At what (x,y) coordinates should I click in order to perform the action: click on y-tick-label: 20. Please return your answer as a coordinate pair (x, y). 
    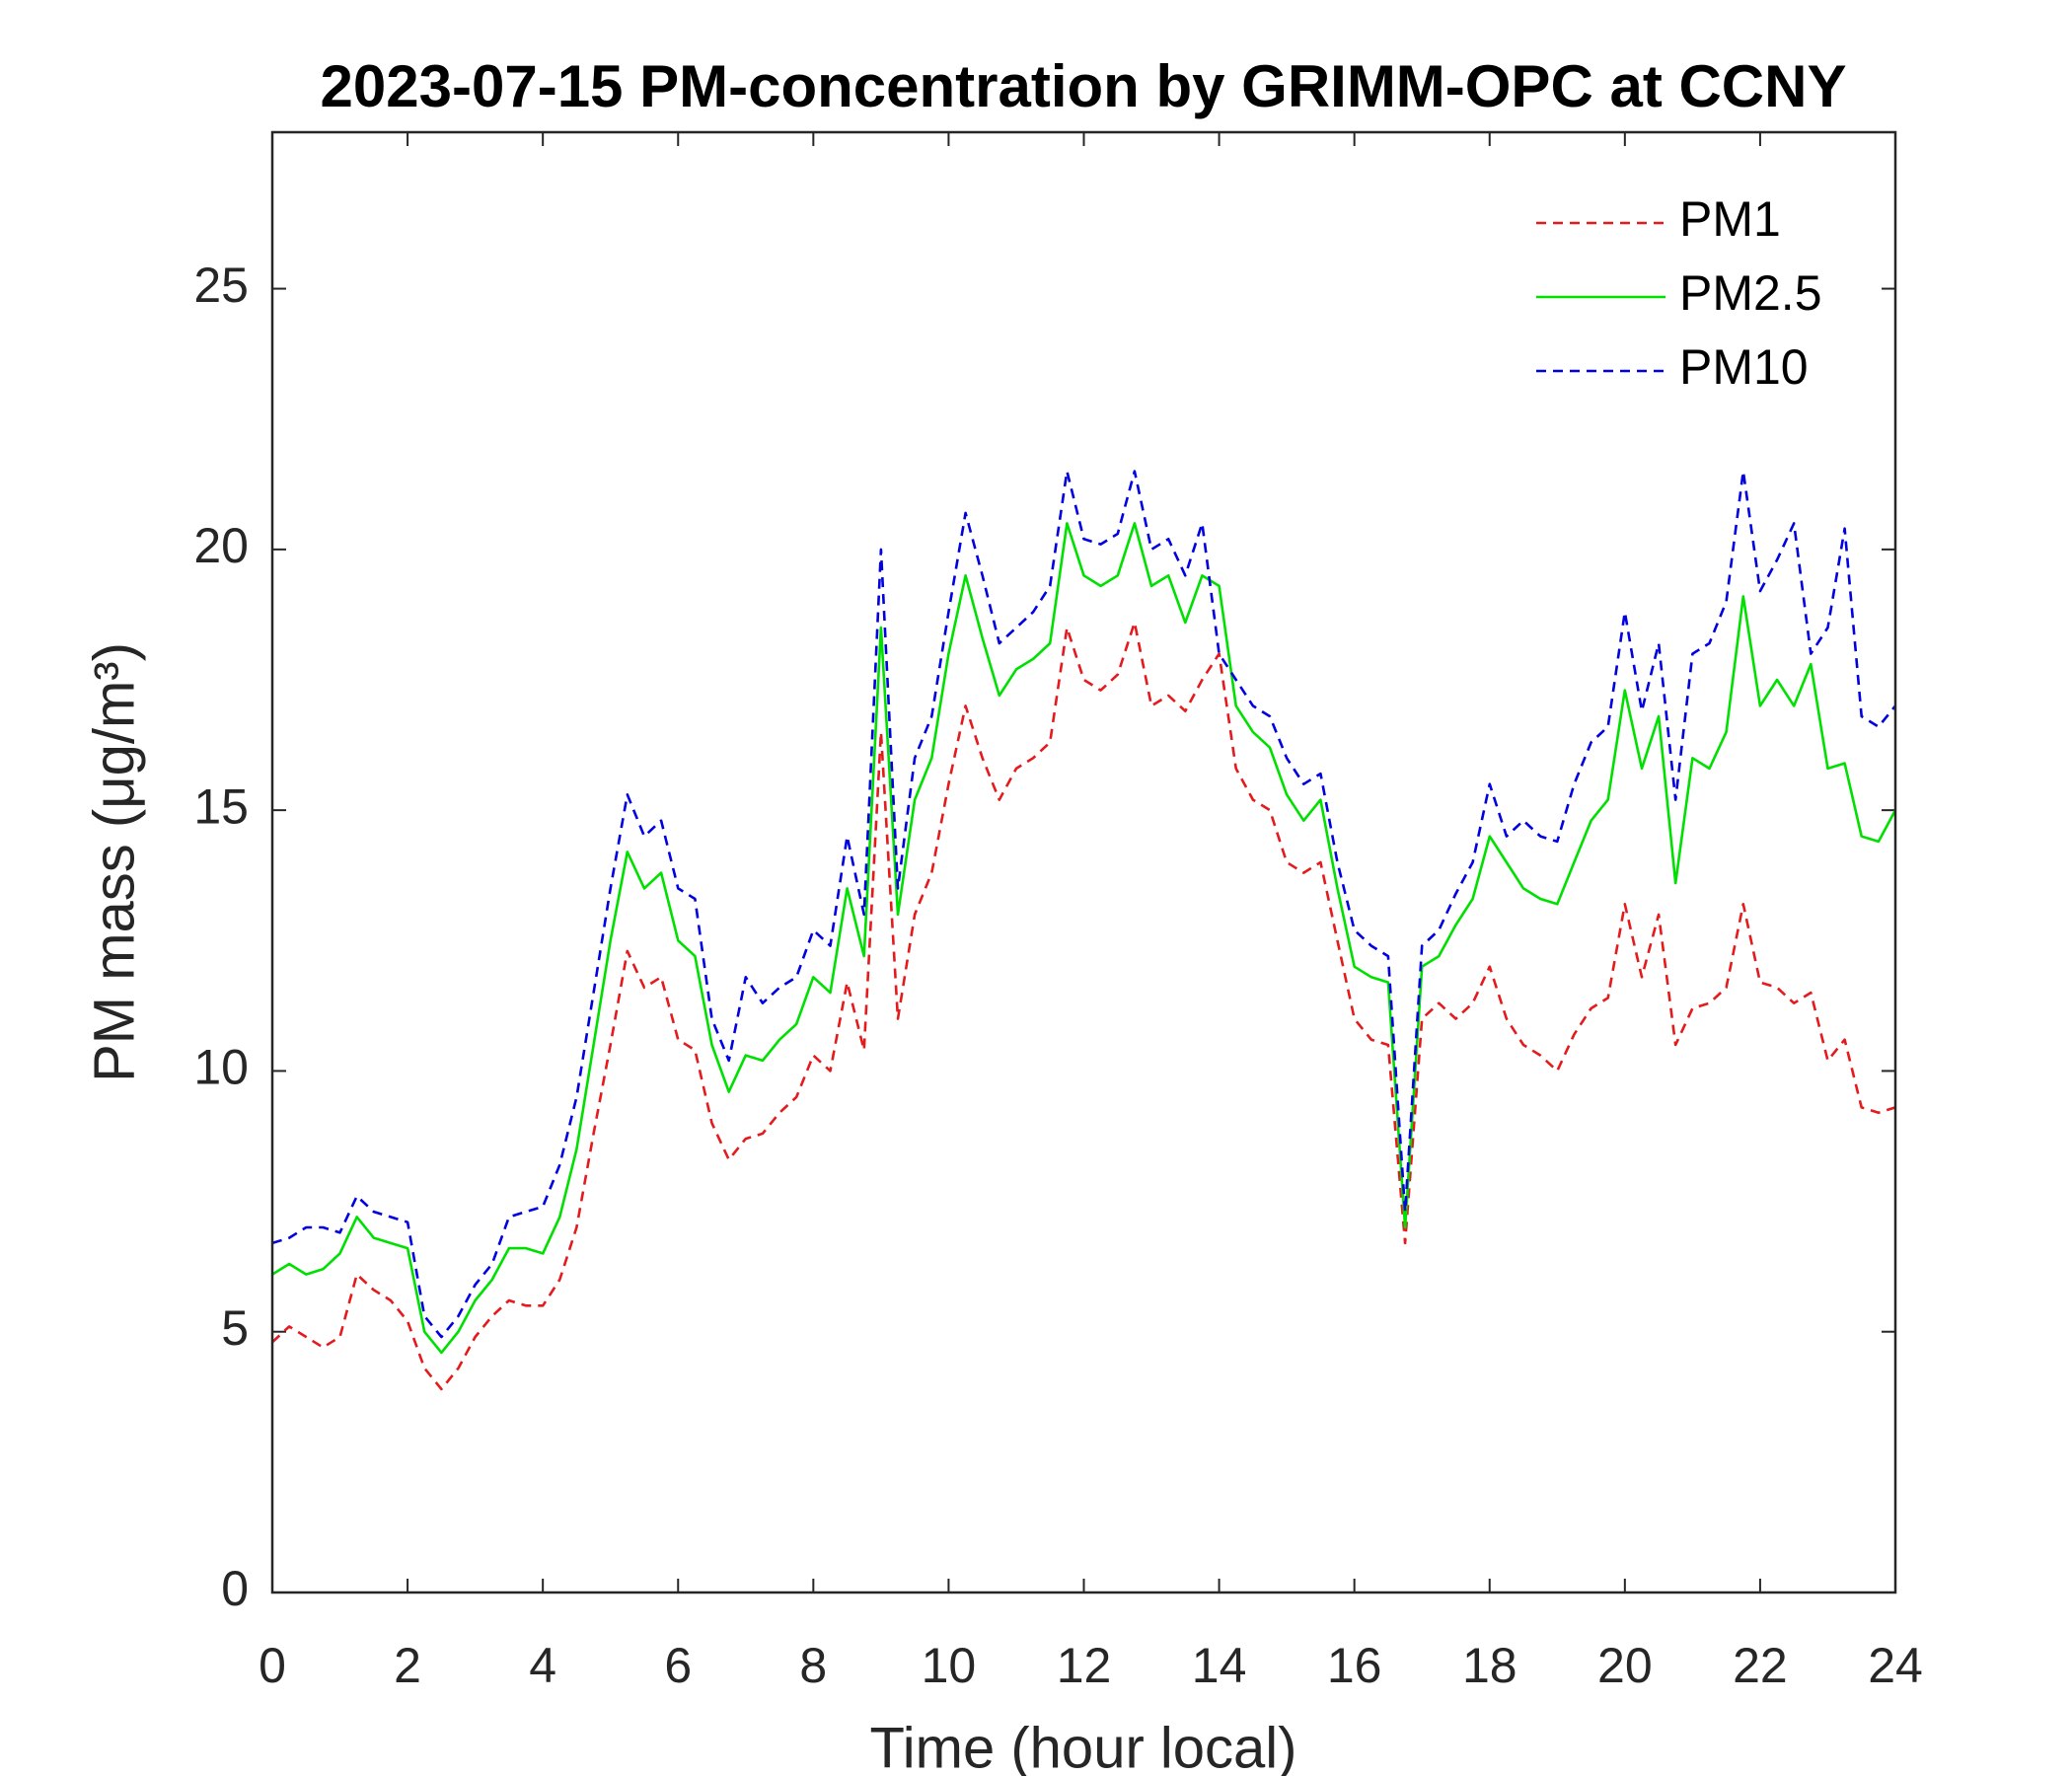
    Looking at the image, I should click on (221, 546).